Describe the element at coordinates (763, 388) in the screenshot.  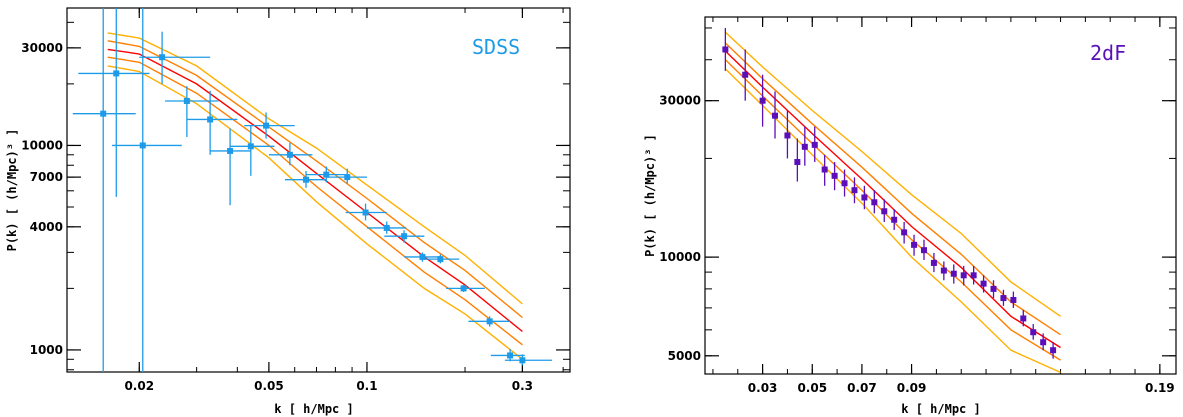
I see `x-tick-label: 0.03` at that location.